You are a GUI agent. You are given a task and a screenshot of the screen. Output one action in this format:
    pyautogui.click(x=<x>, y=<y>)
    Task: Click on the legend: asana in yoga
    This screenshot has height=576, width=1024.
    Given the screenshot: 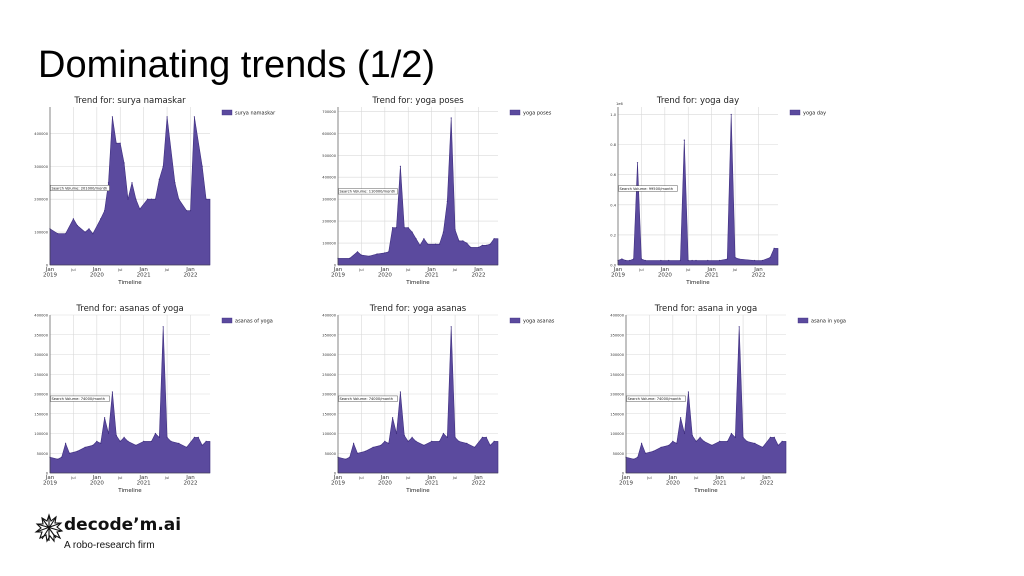 What is the action you would take?
    pyautogui.click(x=821, y=321)
    